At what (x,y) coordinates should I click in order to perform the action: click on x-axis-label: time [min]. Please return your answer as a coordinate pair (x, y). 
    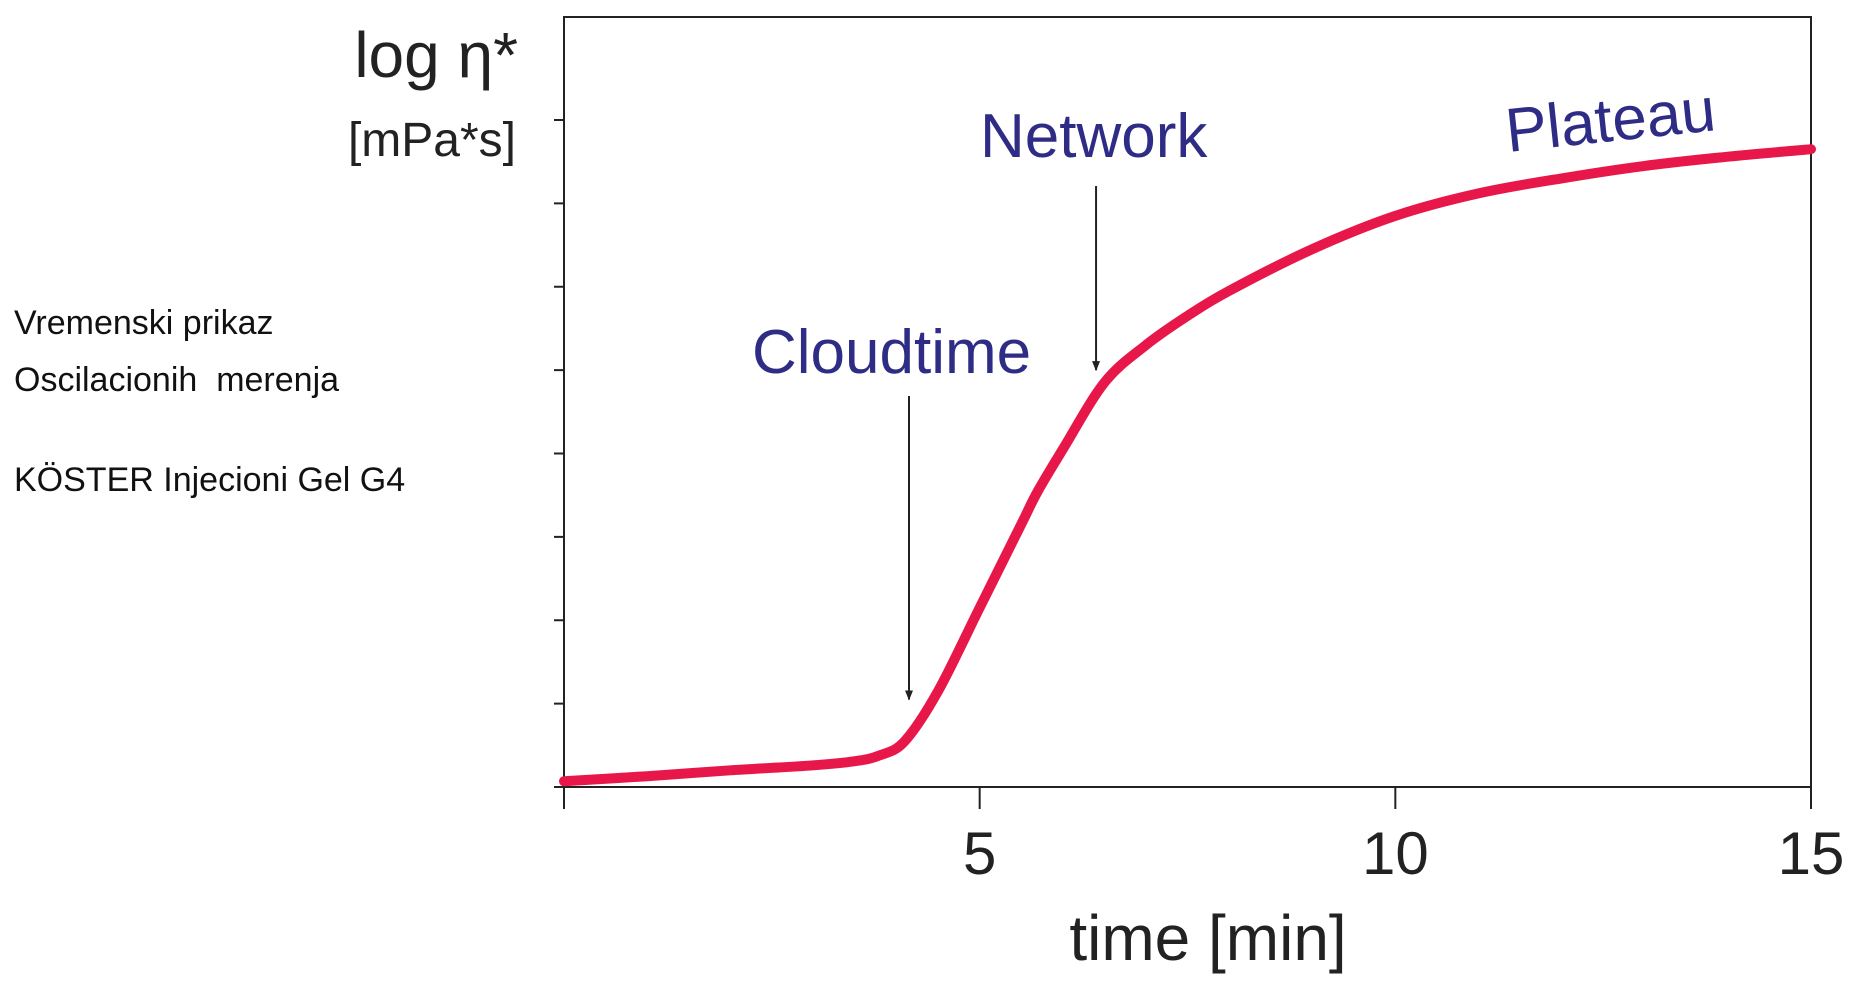
    Looking at the image, I should click on (1207, 938).